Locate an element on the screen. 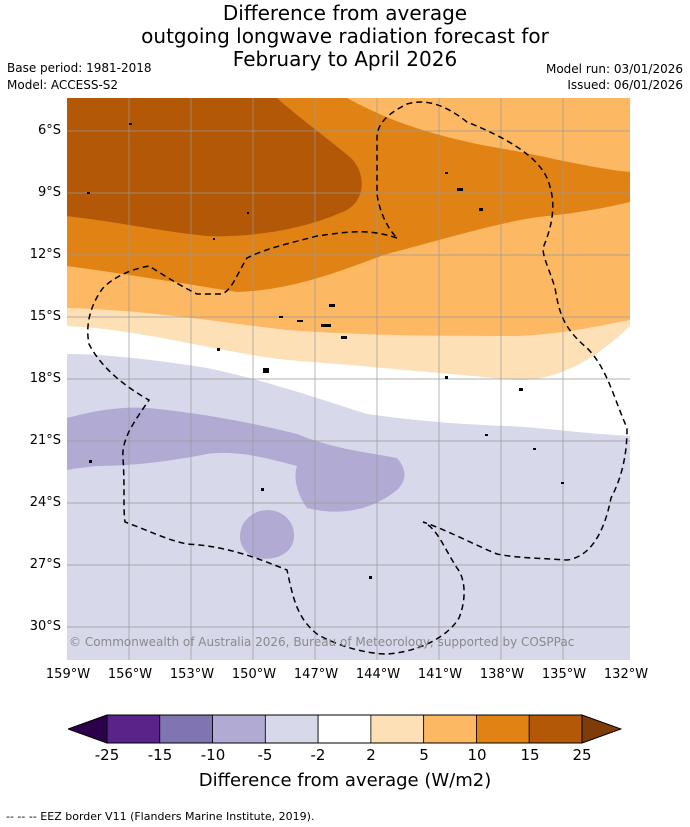  lat-tick: 15°S is located at coordinates (45, 316).